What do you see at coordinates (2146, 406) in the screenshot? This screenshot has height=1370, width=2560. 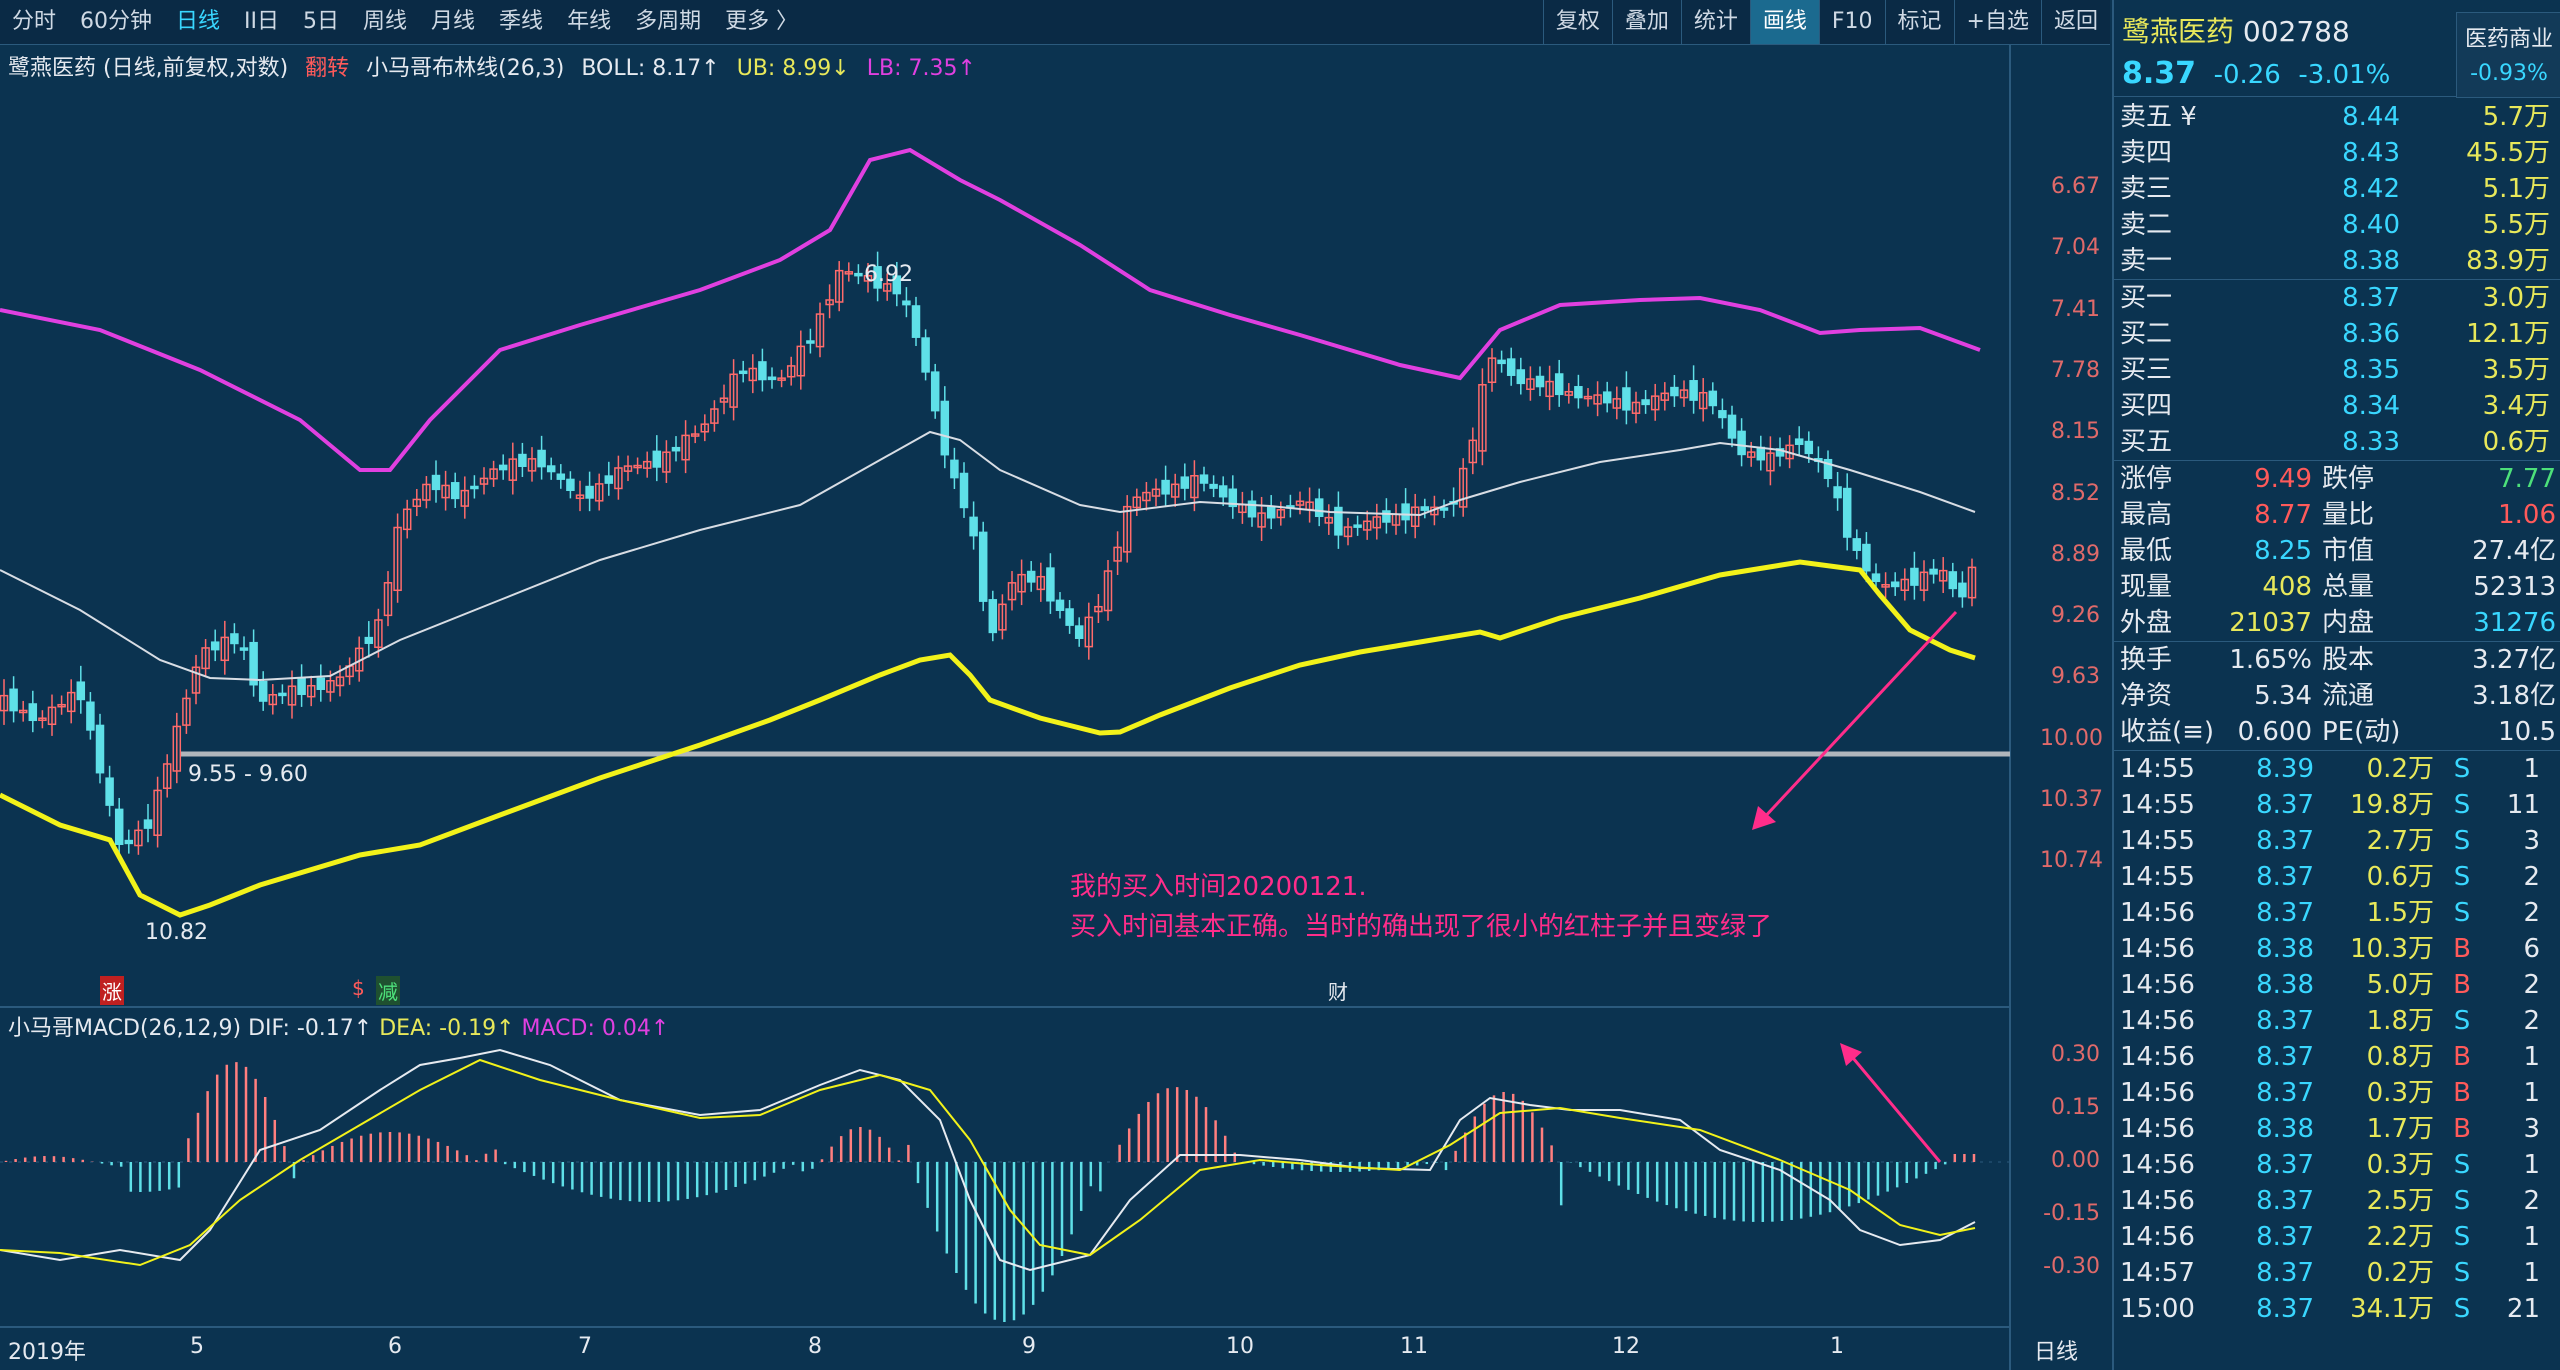 I see `buys-label: 买四` at bounding box center [2146, 406].